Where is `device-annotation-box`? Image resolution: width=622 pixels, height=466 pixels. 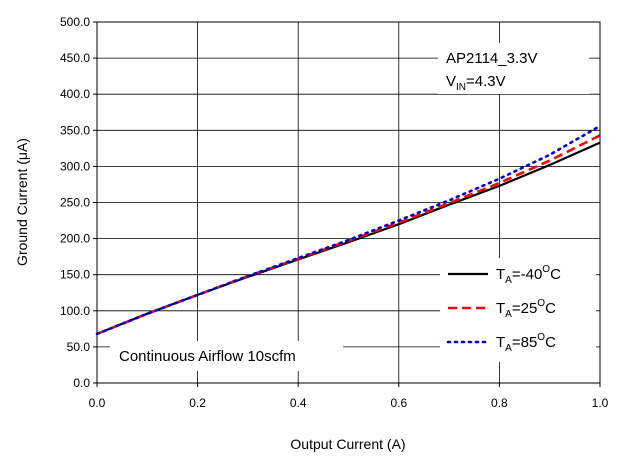 device-annotation-box is located at coordinates (513, 68).